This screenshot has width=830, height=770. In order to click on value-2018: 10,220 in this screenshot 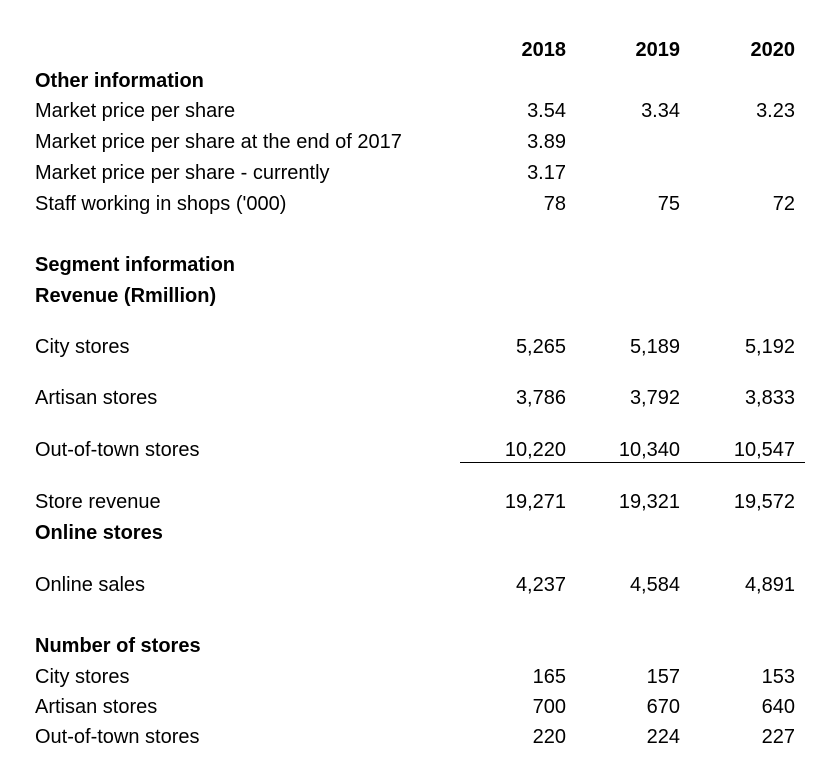, I will do `click(535, 450)`.